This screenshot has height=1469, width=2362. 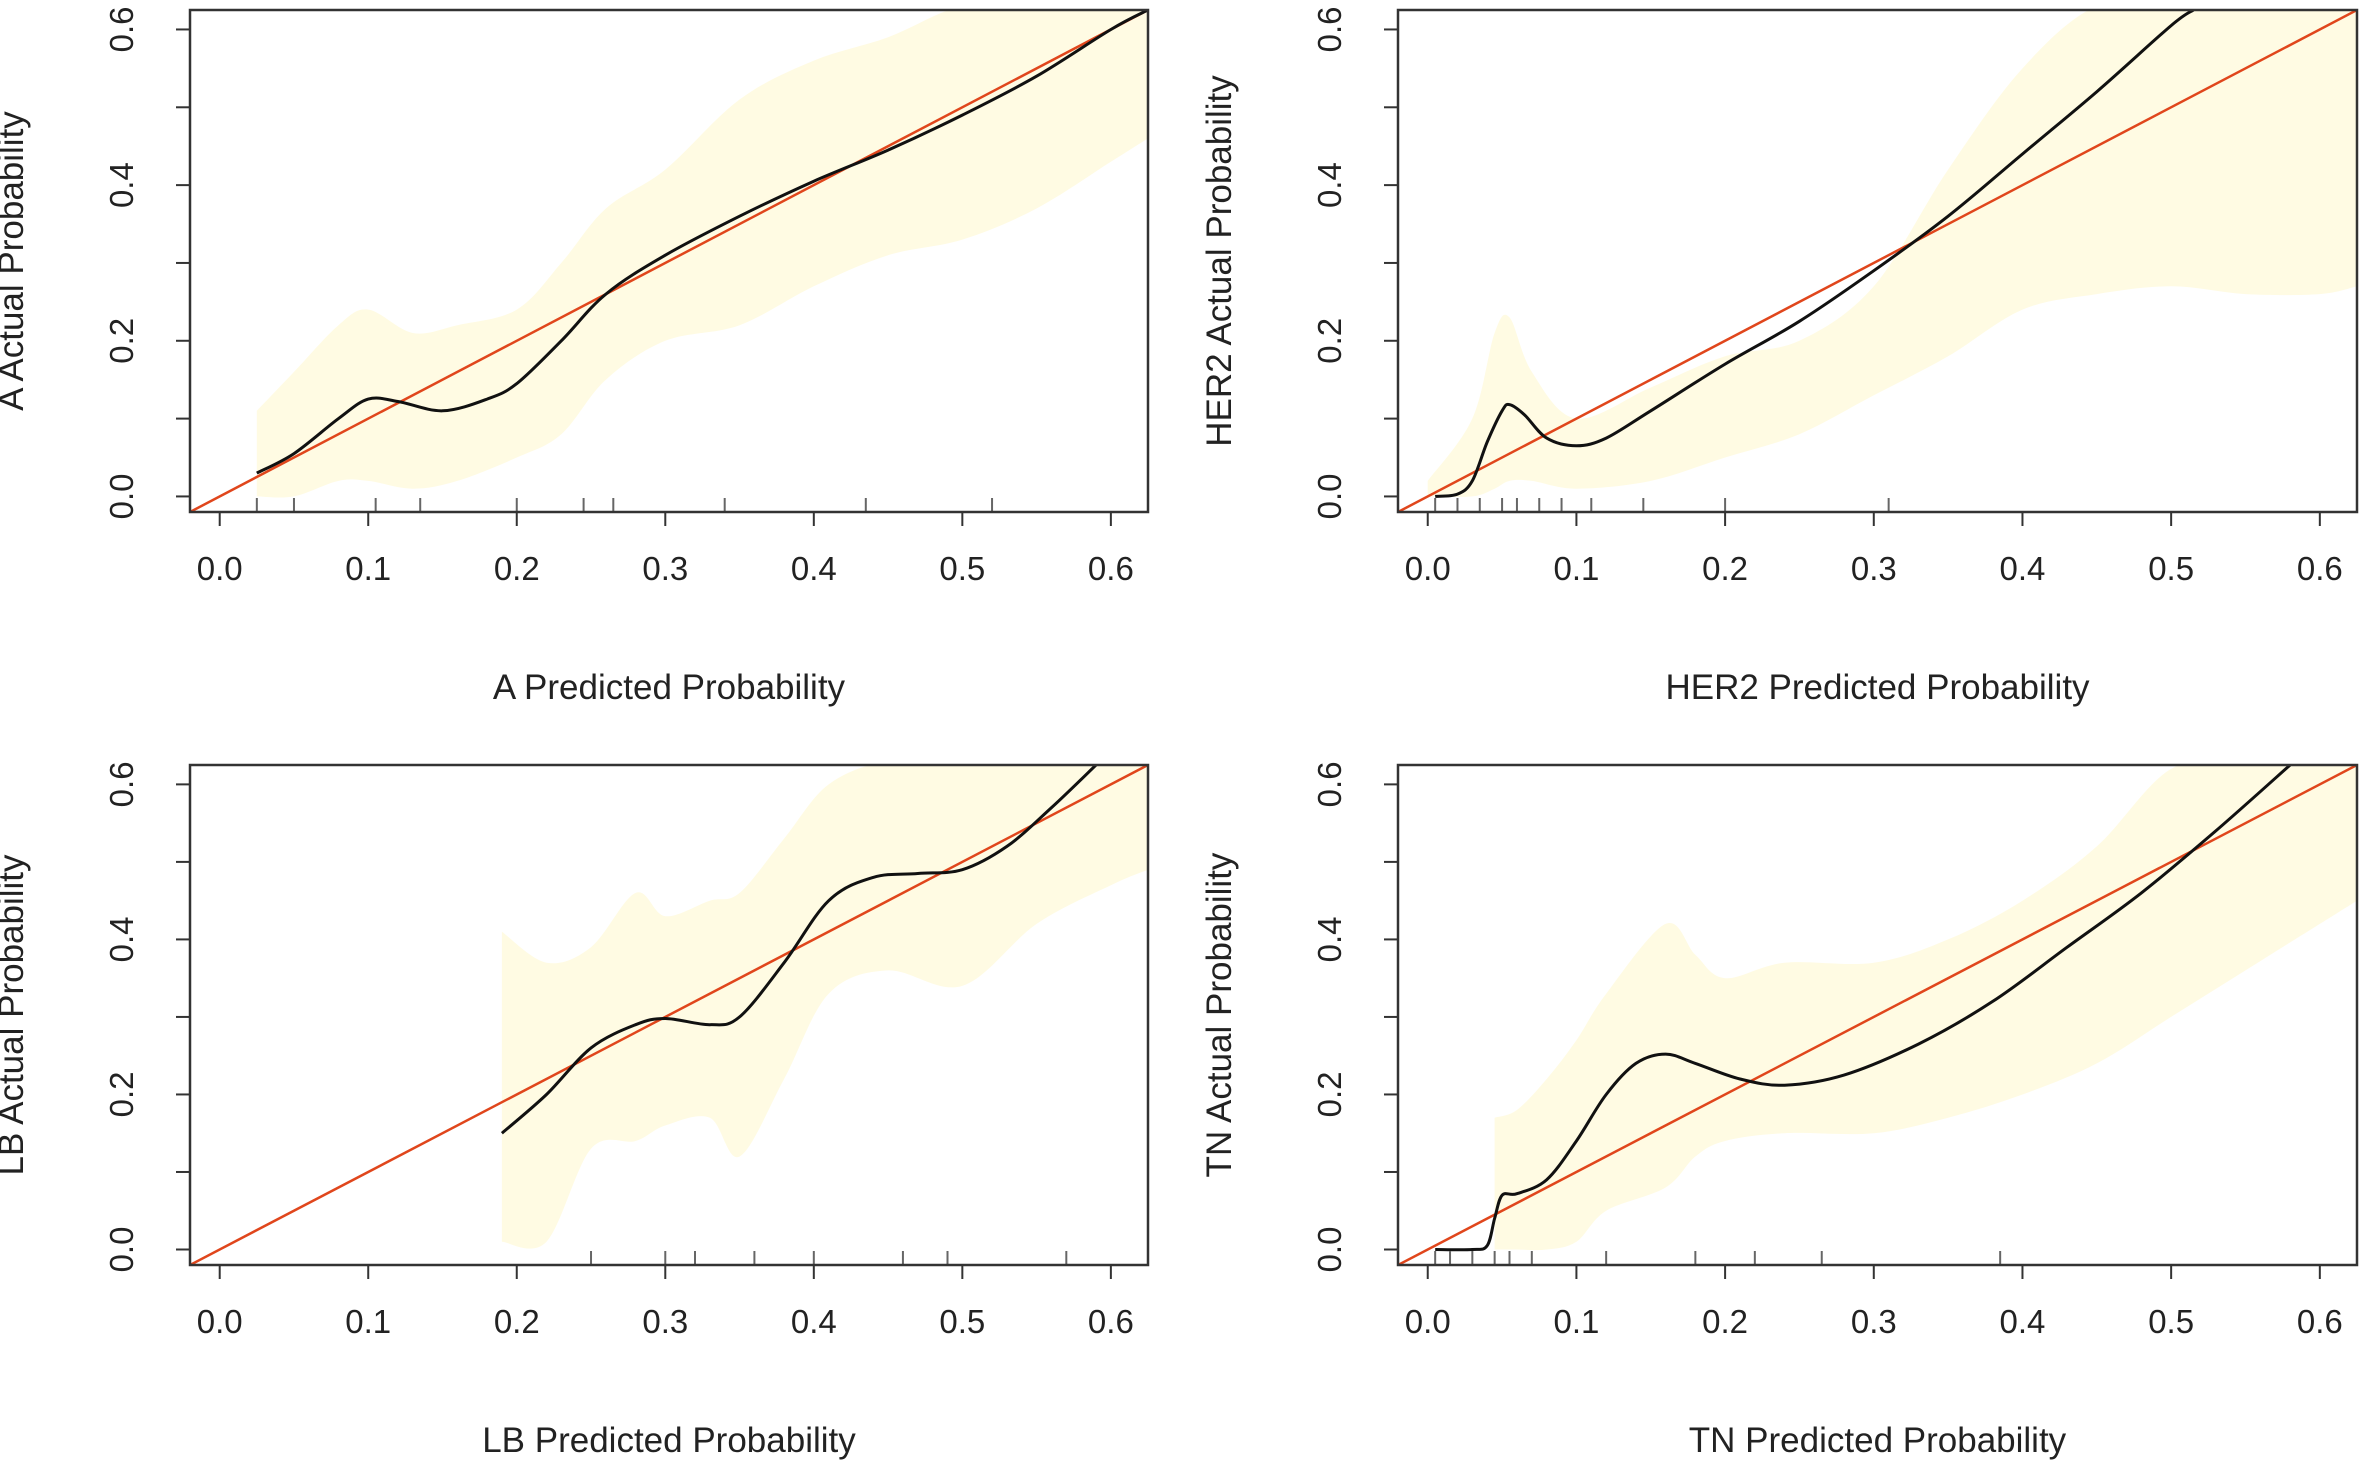 I want to click on y-axis-label: LB Actual Probability, so click(x=15, y=1015).